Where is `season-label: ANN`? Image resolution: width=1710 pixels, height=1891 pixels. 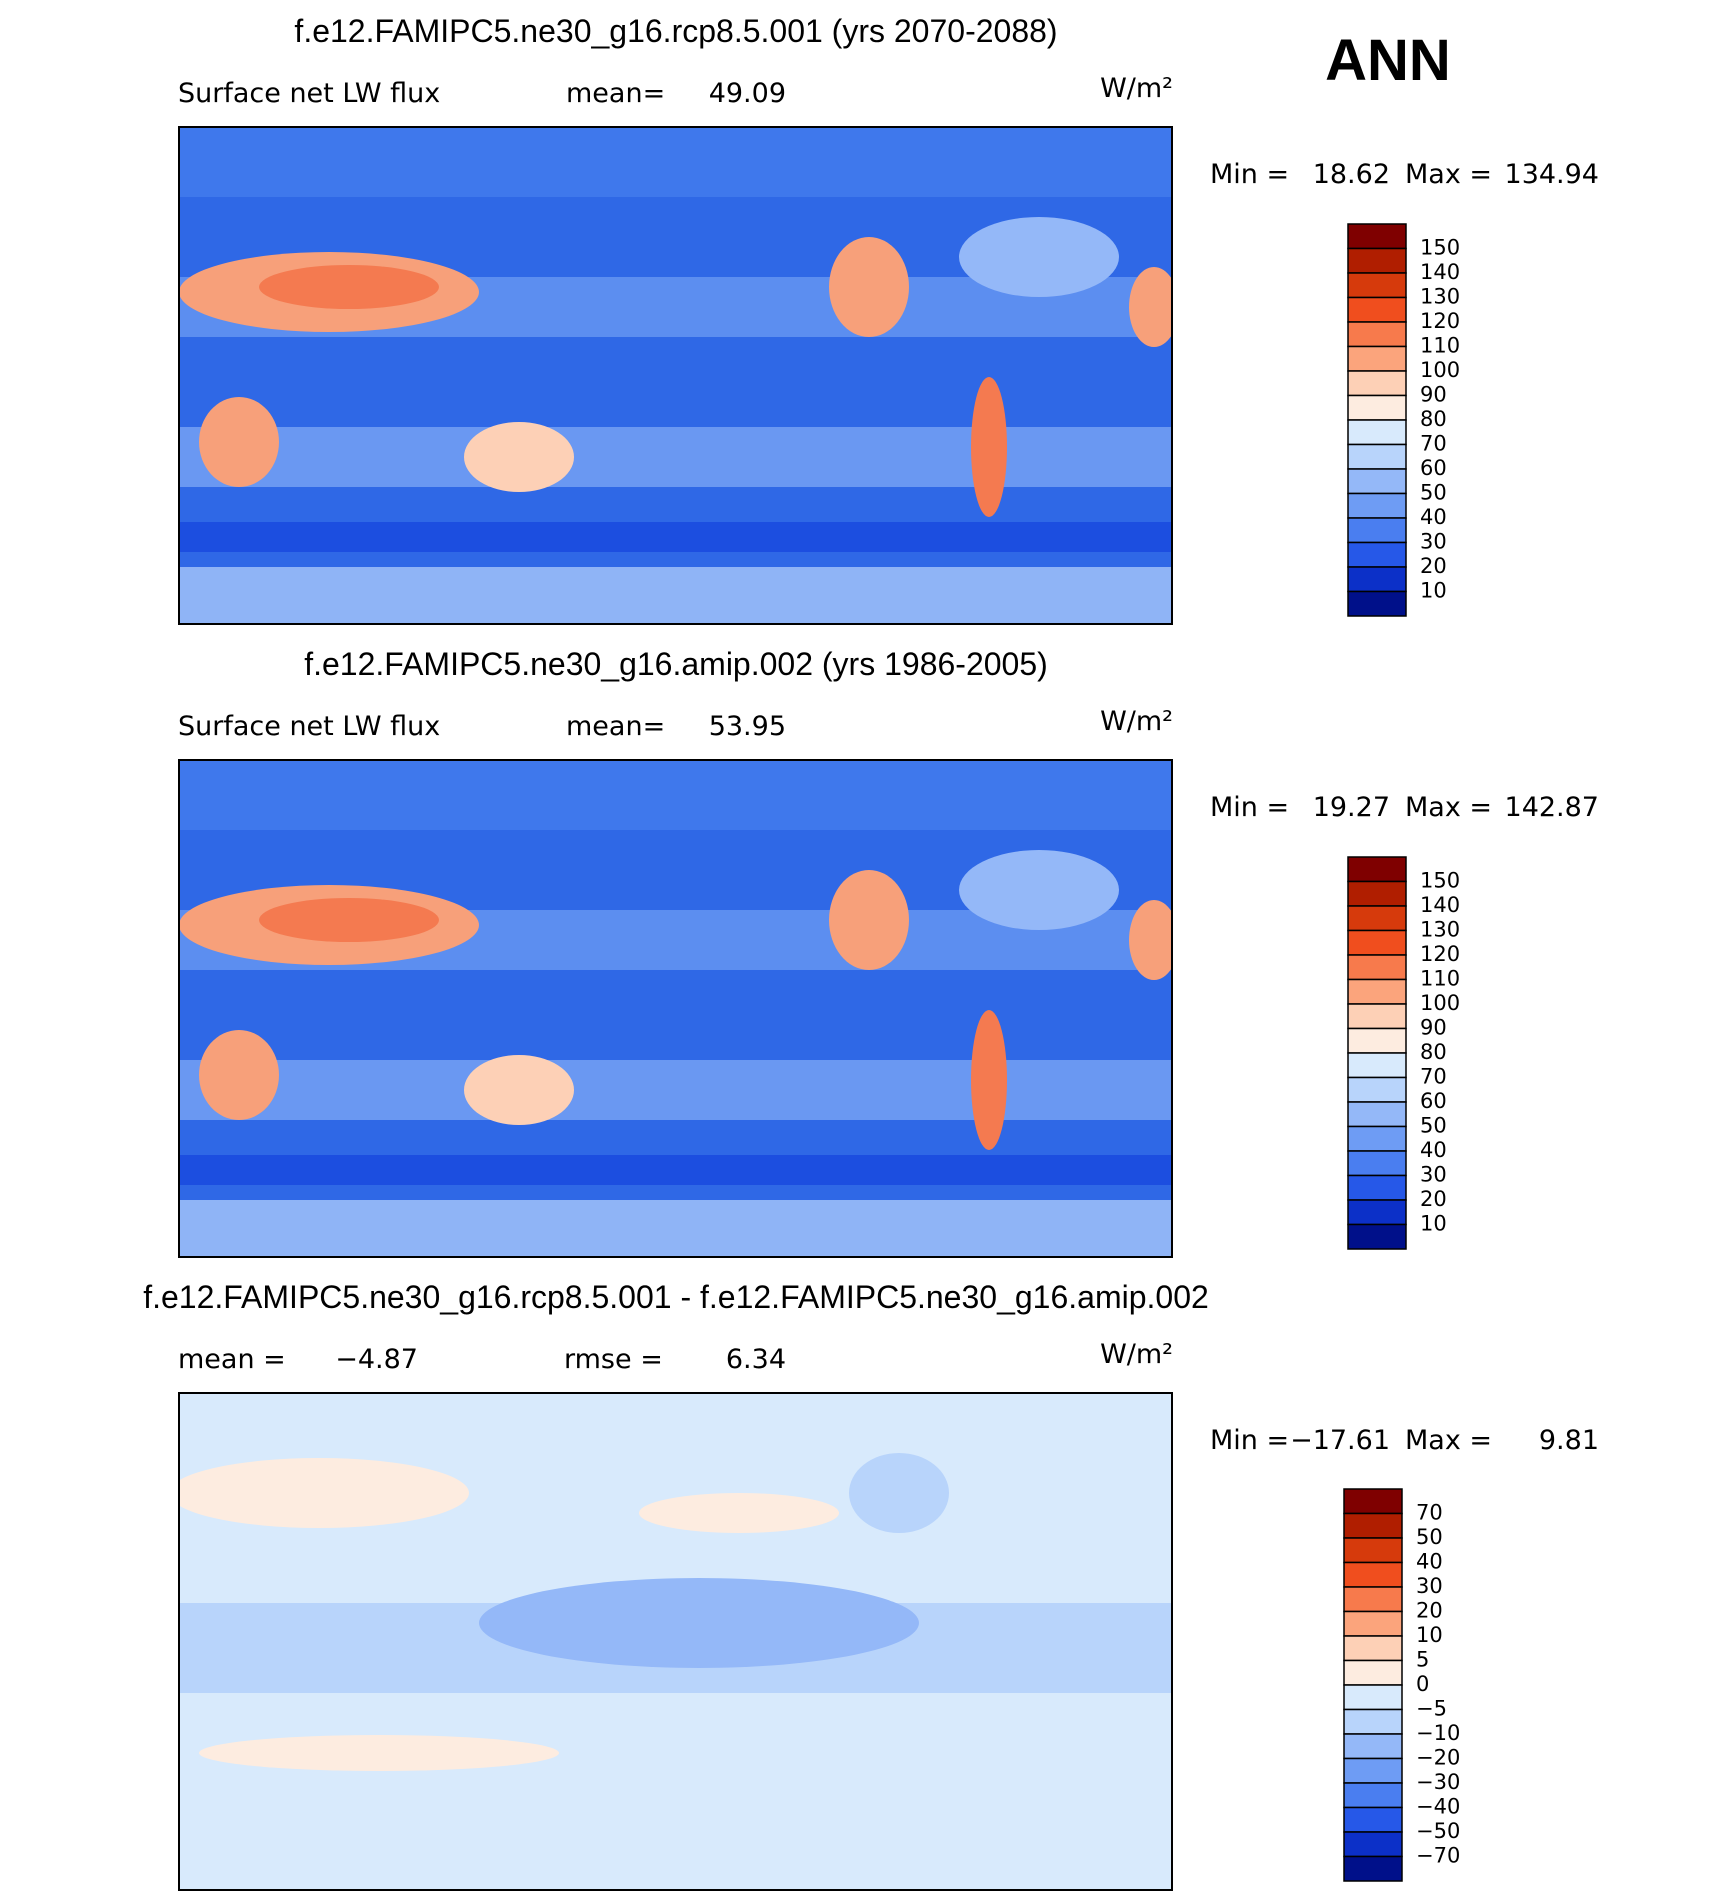 season-label: ANN is located at coordinates (1388, 60).